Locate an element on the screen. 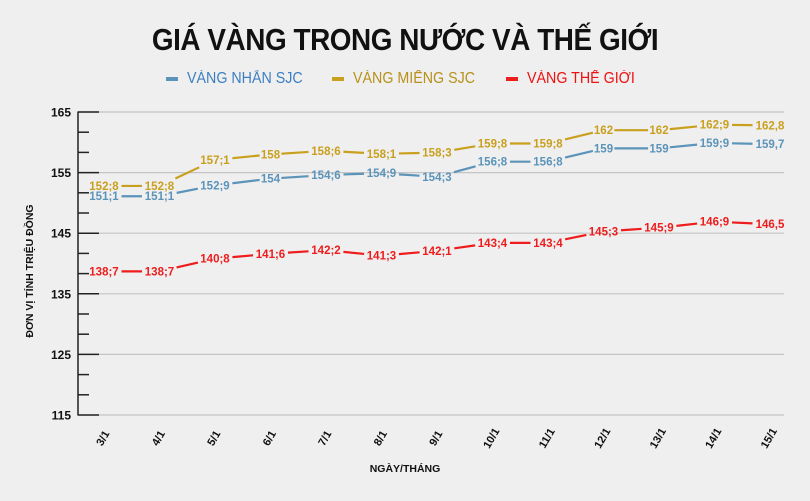  data-label: 154;9 is located at coordinates (381, 174).